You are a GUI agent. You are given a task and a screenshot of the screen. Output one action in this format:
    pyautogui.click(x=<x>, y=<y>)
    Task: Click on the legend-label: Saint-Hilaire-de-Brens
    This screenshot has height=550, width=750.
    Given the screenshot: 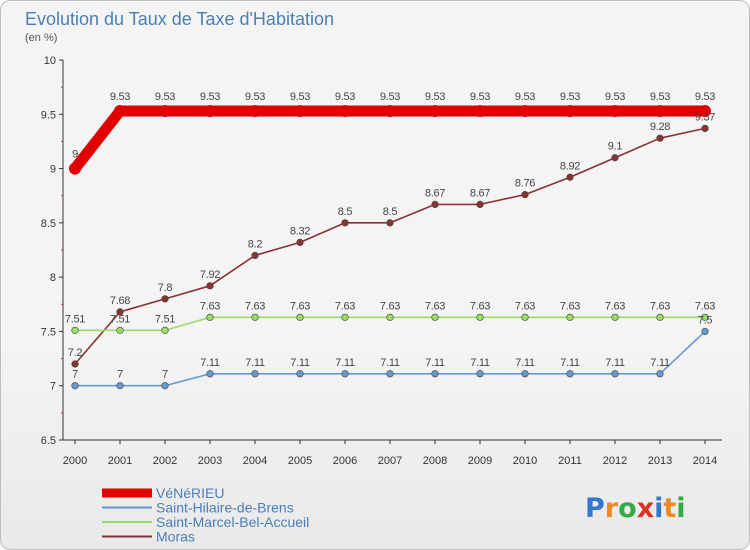 What is the action you would take?
    pyautogui.click(x=225, y=508)
    